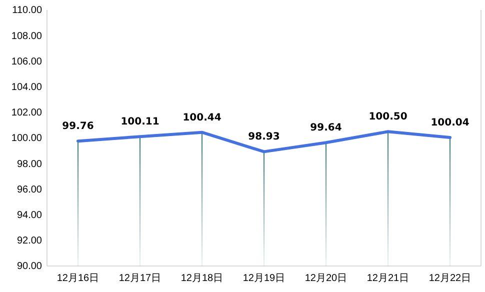  I want to click on text: 100.44, so click(202, 118).